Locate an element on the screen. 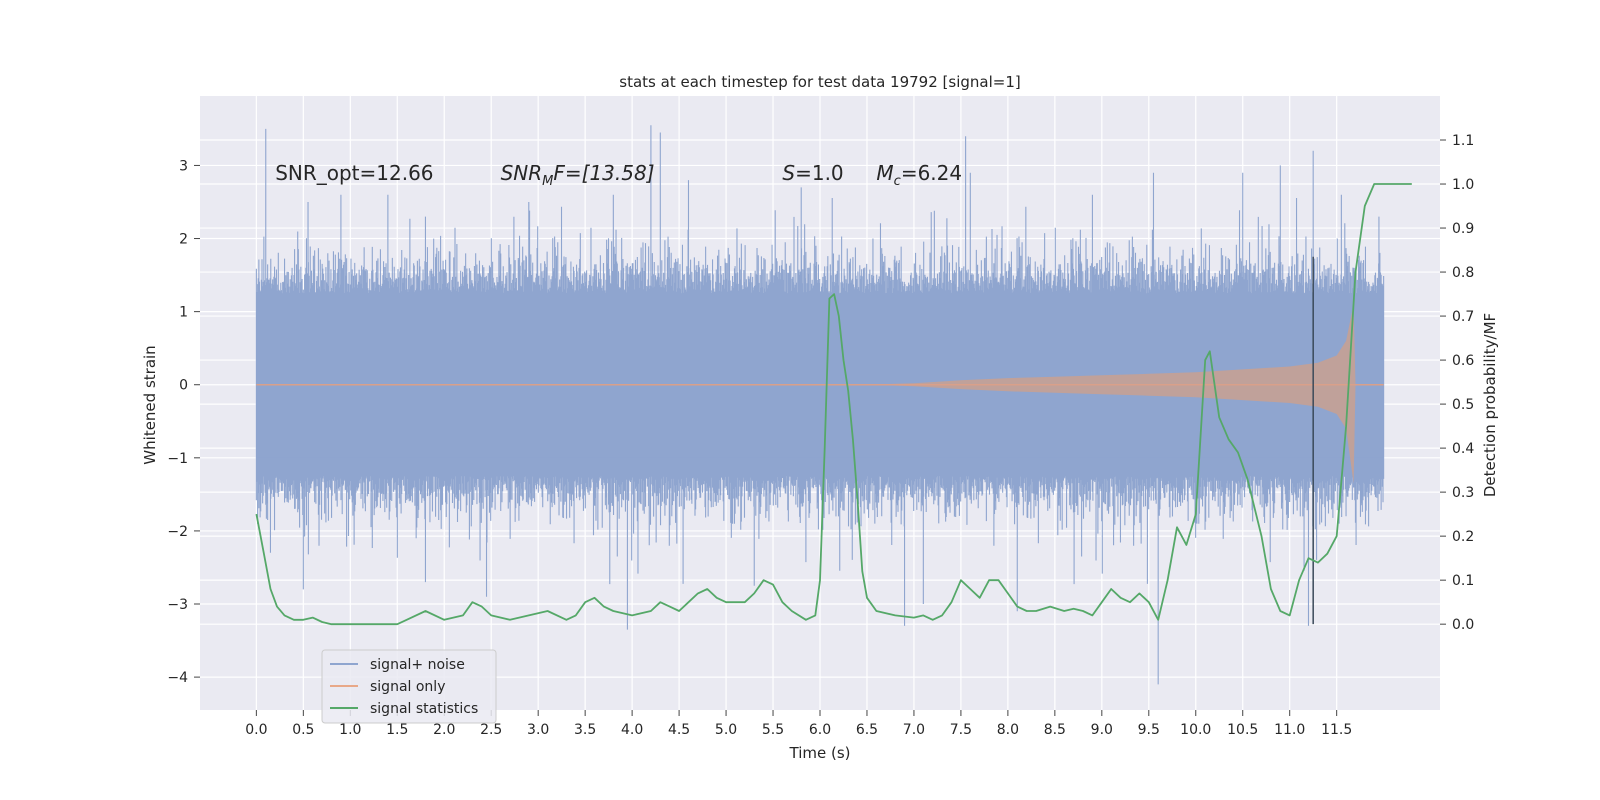  y-axis-left-label: Whitened strain is located at coordinates (150, 404).